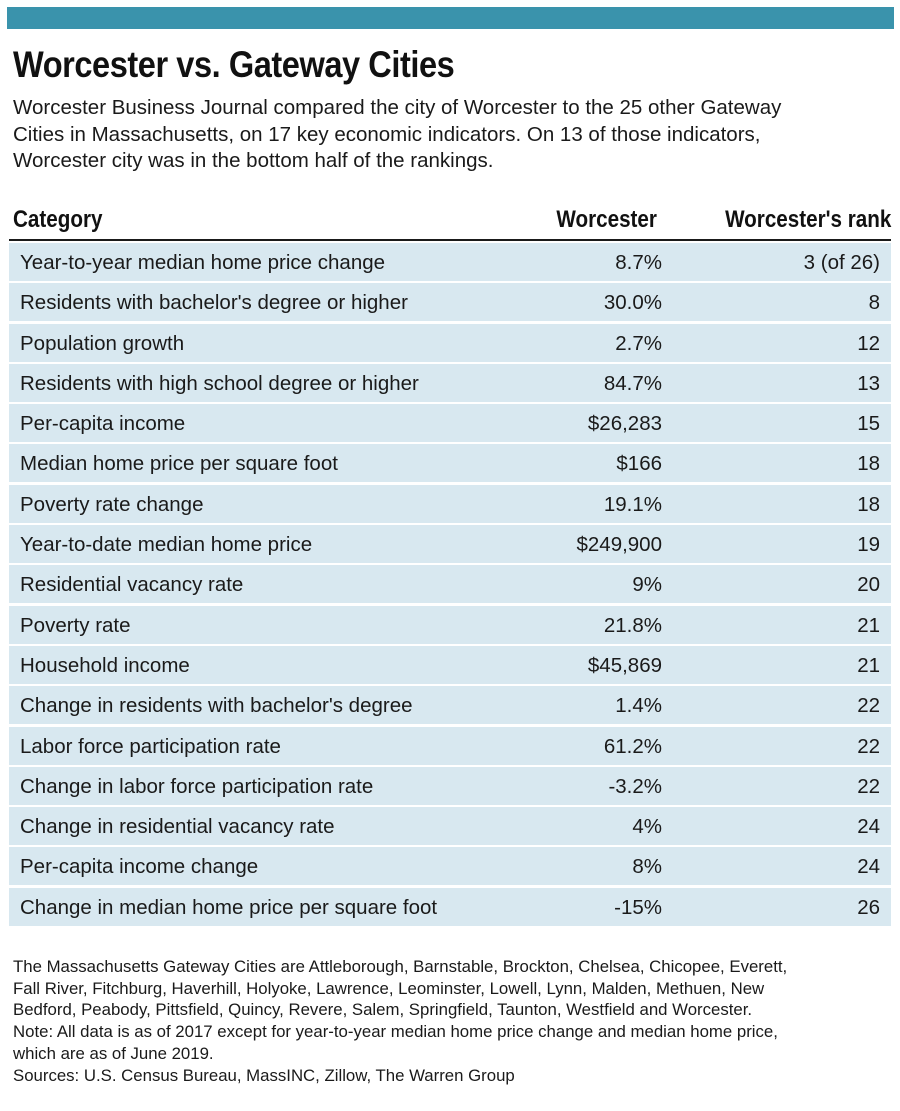 The width and height of the screenshot is (900, 1111). What do you see at coordinates (75, 625) in the screenshot?
I see `row-category: Poverty rate` at bounding box center [75, 625].